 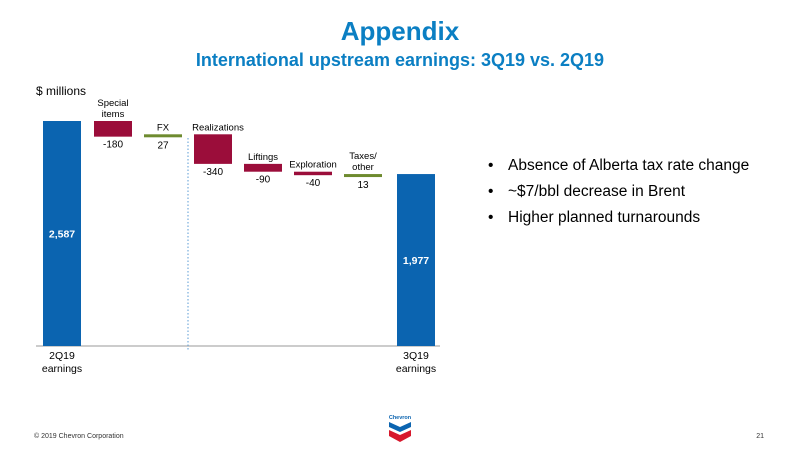 I want to click on chevron-logo: Chevron, so click(x=400, y=428).